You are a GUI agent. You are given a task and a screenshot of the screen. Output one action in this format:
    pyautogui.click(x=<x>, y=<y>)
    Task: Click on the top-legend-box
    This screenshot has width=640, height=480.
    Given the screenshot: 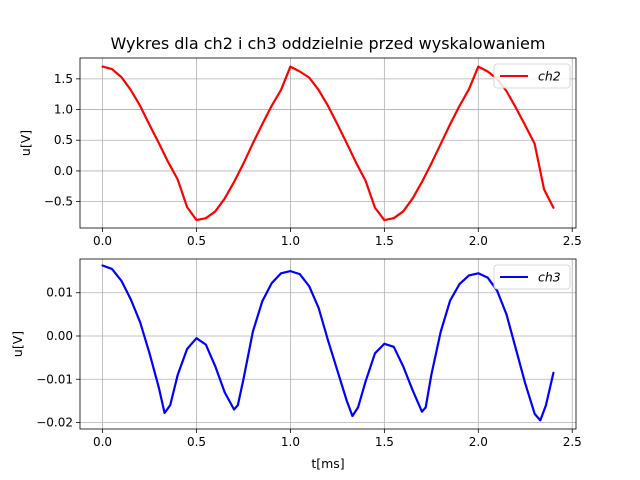 What is the action you would take?
    pyautogui.click(x=532, y=76)
    